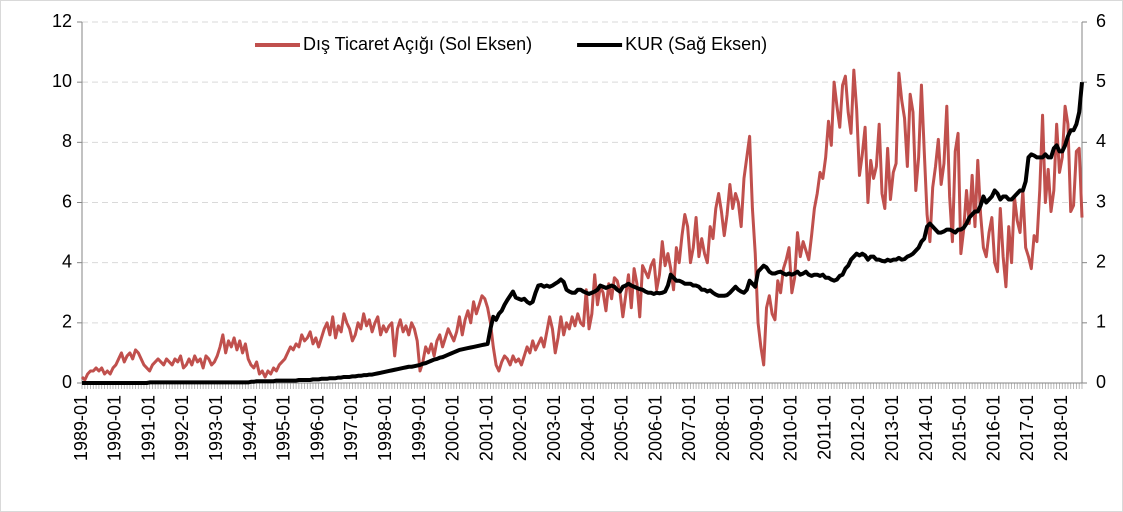 This screenshot has width=1123, height=512. What do you see at coordinates (757, 428) in the screenshot?
I see `x-tick-label: 2009-01` at bounding box center [757, 428].